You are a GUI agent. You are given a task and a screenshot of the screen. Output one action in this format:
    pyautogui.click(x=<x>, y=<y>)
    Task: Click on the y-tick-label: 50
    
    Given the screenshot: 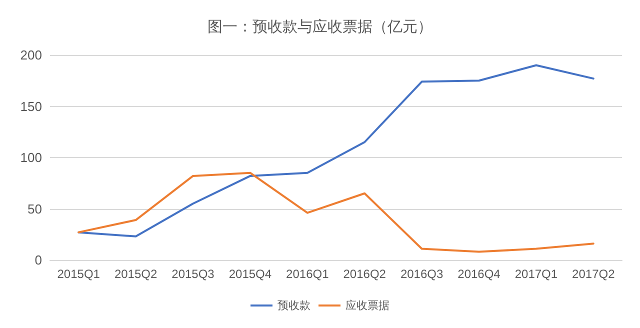 What is the action you would take?
    pyautogui.click(x=35, y=208)
    